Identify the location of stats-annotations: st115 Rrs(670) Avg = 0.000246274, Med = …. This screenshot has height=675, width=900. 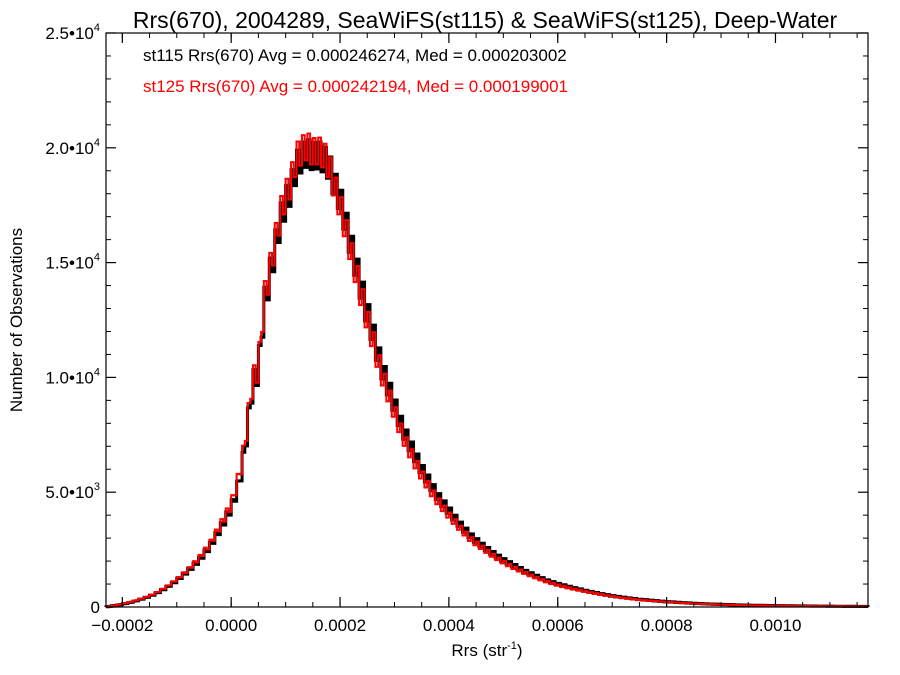
(355, 71).